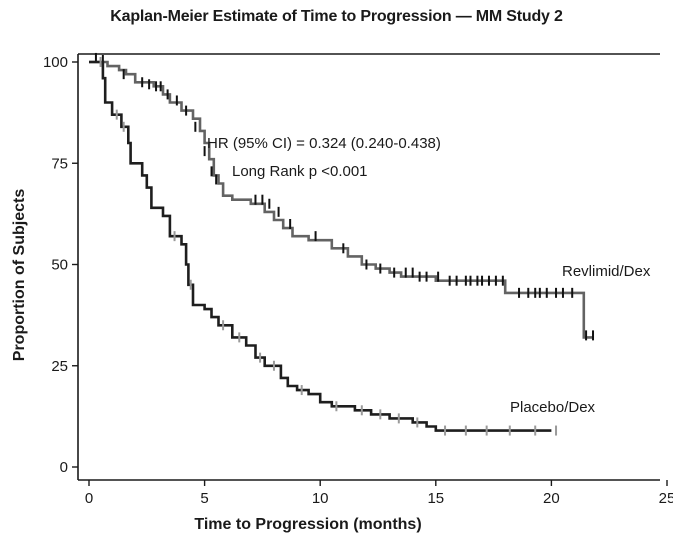 The image size is (673, 540). Describe the element at coordinates (435, 498) in the screenshot. I see `x-tick-label: 15` at that location.